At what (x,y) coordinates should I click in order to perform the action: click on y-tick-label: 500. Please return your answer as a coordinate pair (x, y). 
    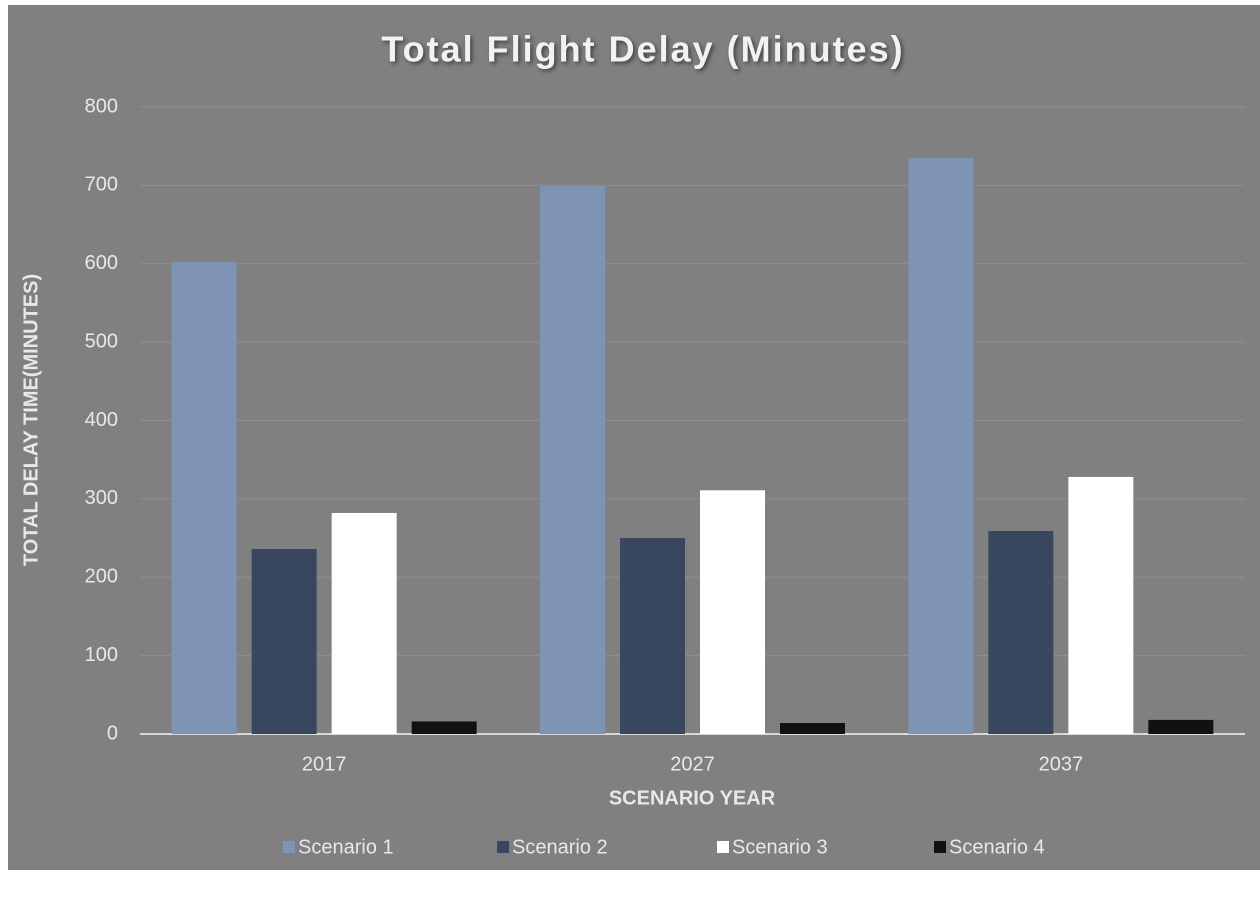
    Looking at the image, I should click on (101, 341).